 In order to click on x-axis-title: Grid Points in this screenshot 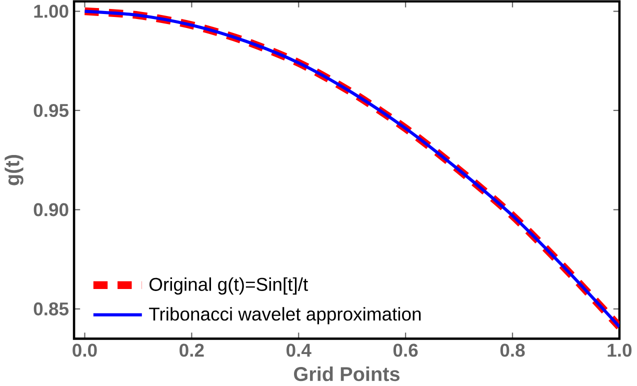, I will do `click(347, 374)`.